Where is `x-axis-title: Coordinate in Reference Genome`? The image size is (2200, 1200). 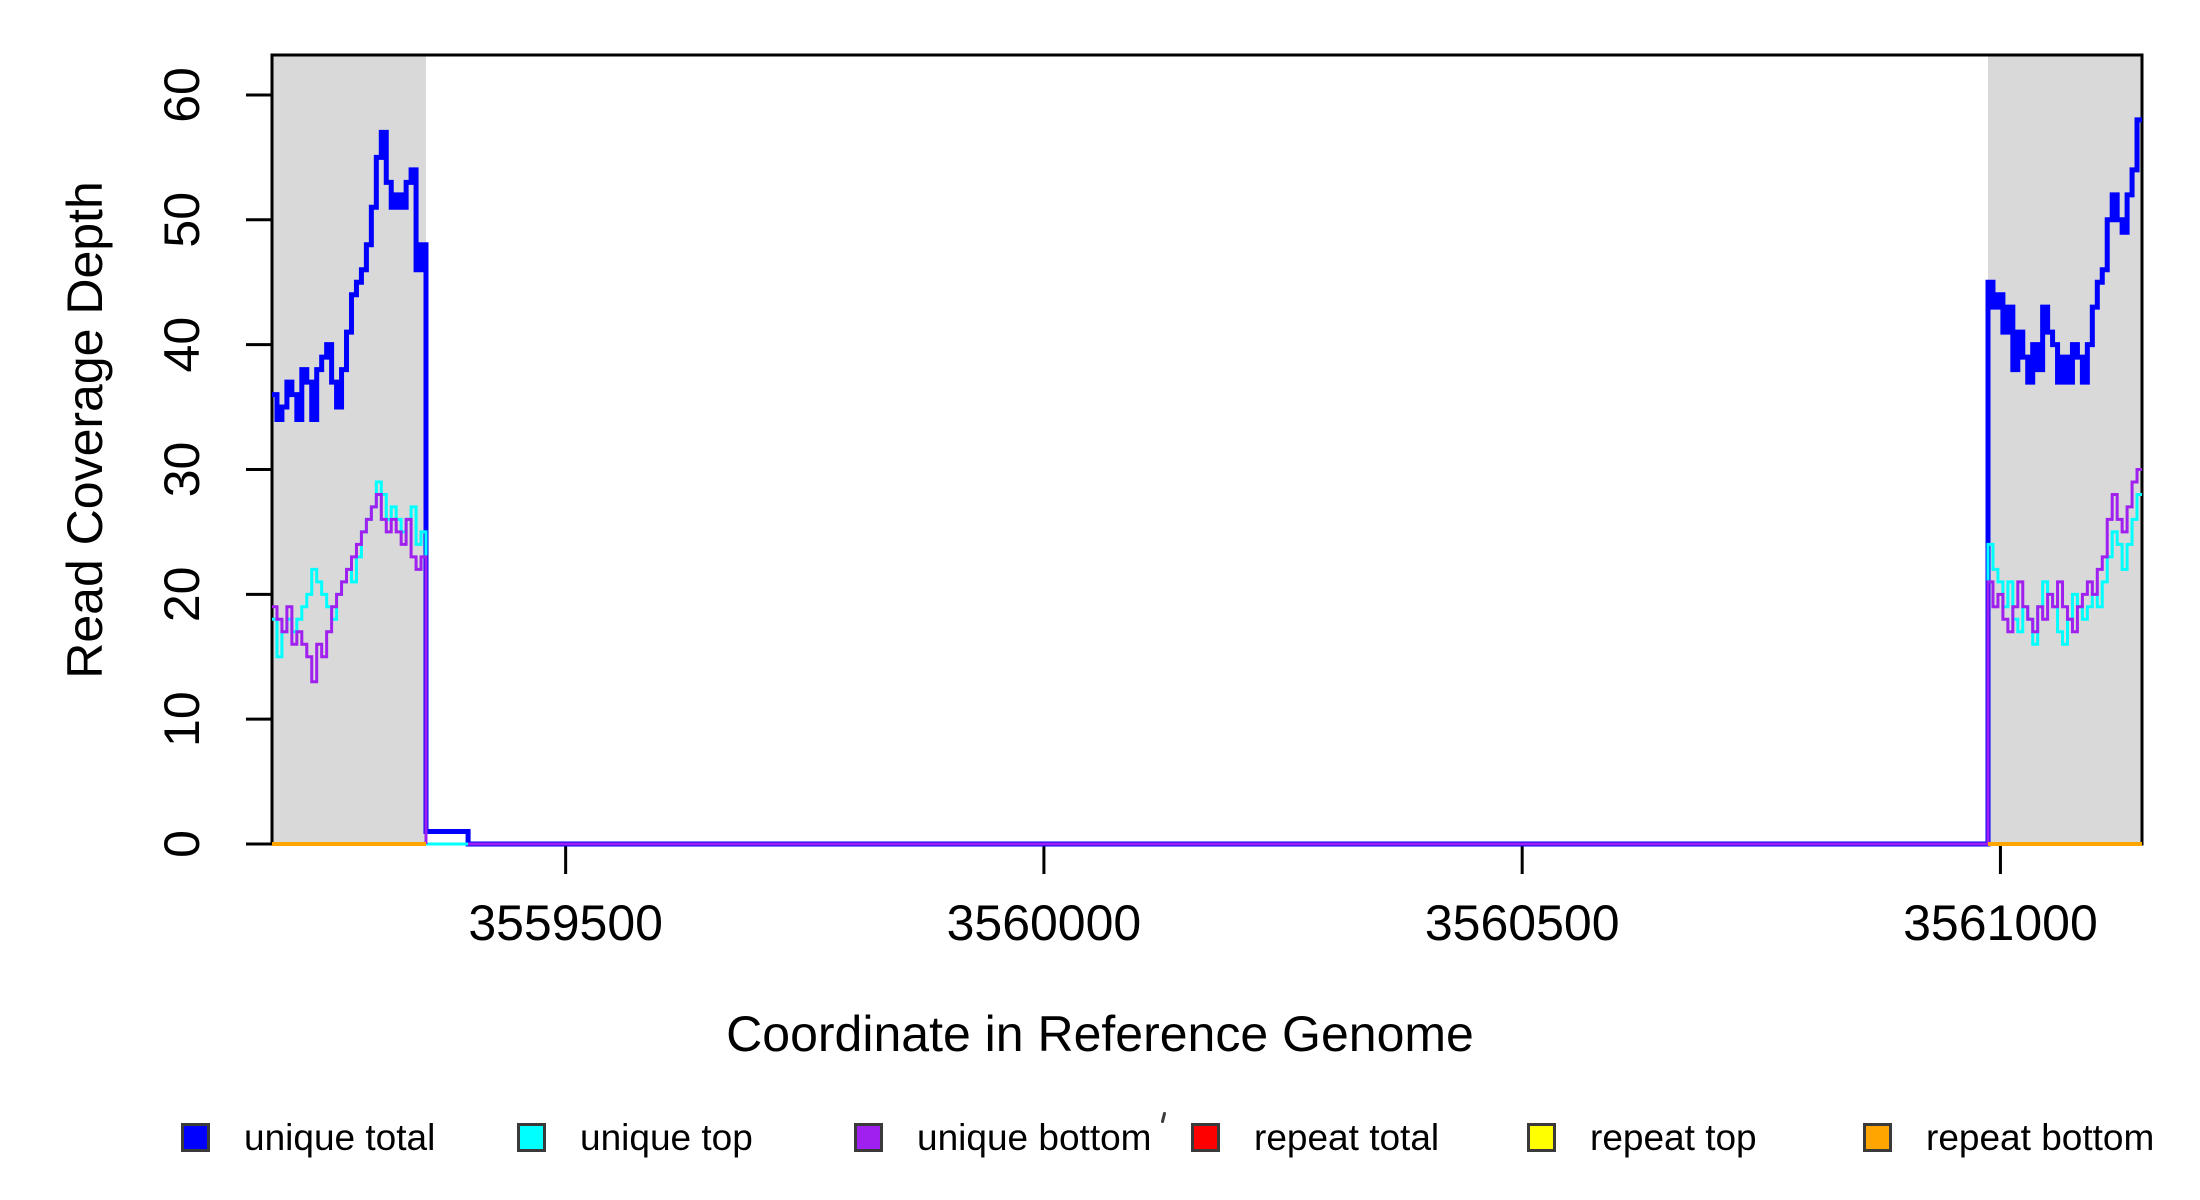
x-axis-title: Coordinate in Reference Genome is located at coordinates (1100, 1034).